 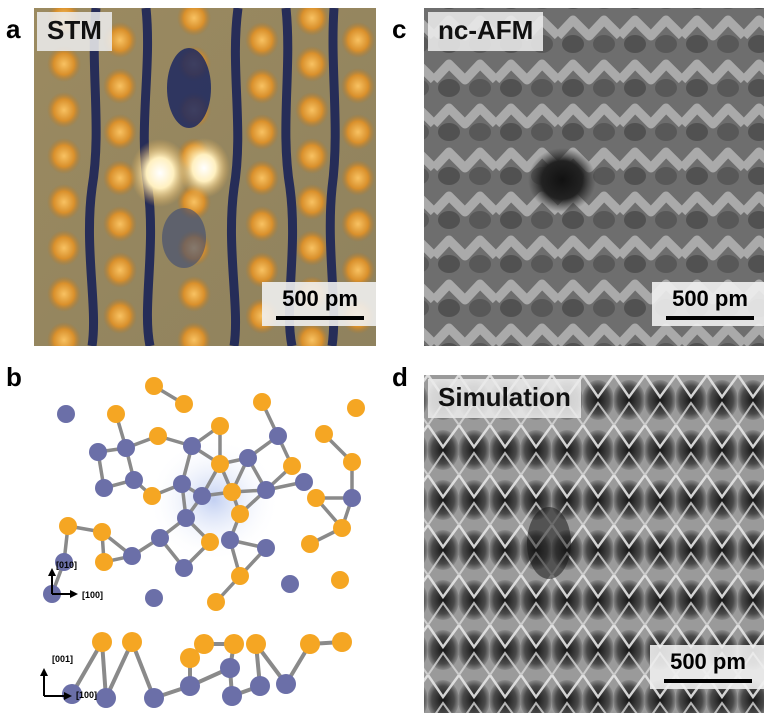 What do you see at coordinates (710, 318) in the screenshot?
I see `ncafm-scale-line` at bounding box center [710, 318].